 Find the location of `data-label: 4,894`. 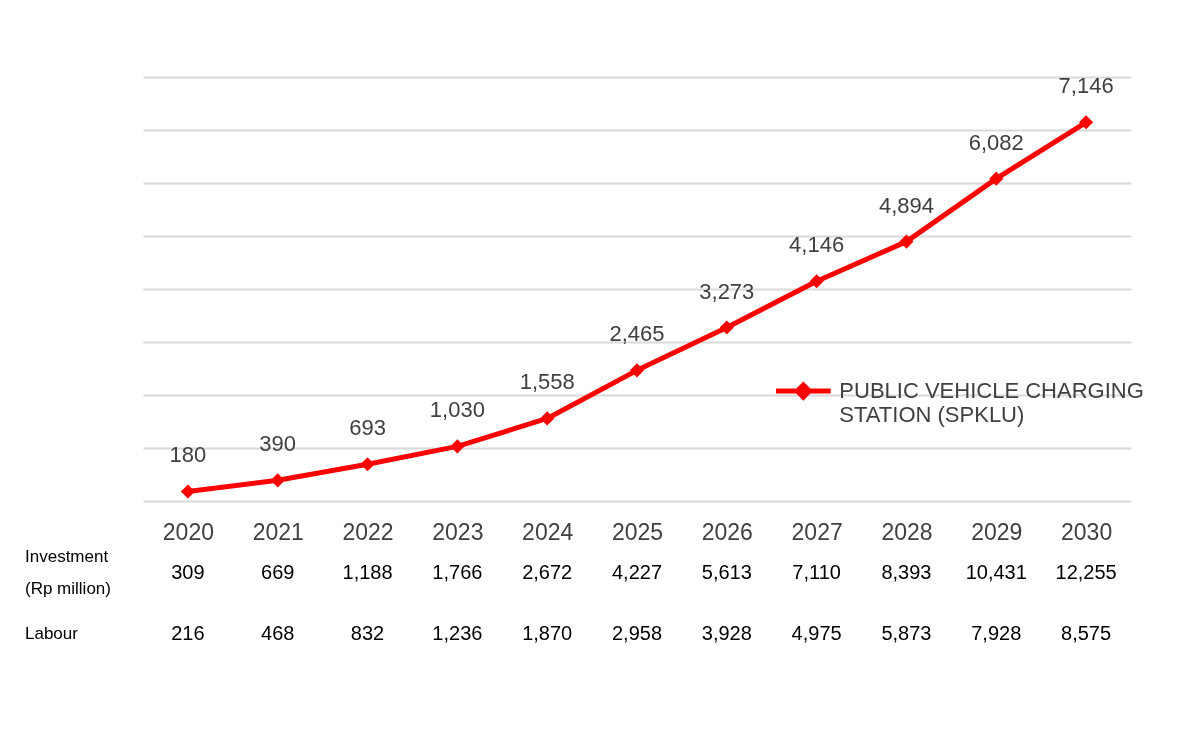

data-label: 4,894 is located at coordinates (906, 205).